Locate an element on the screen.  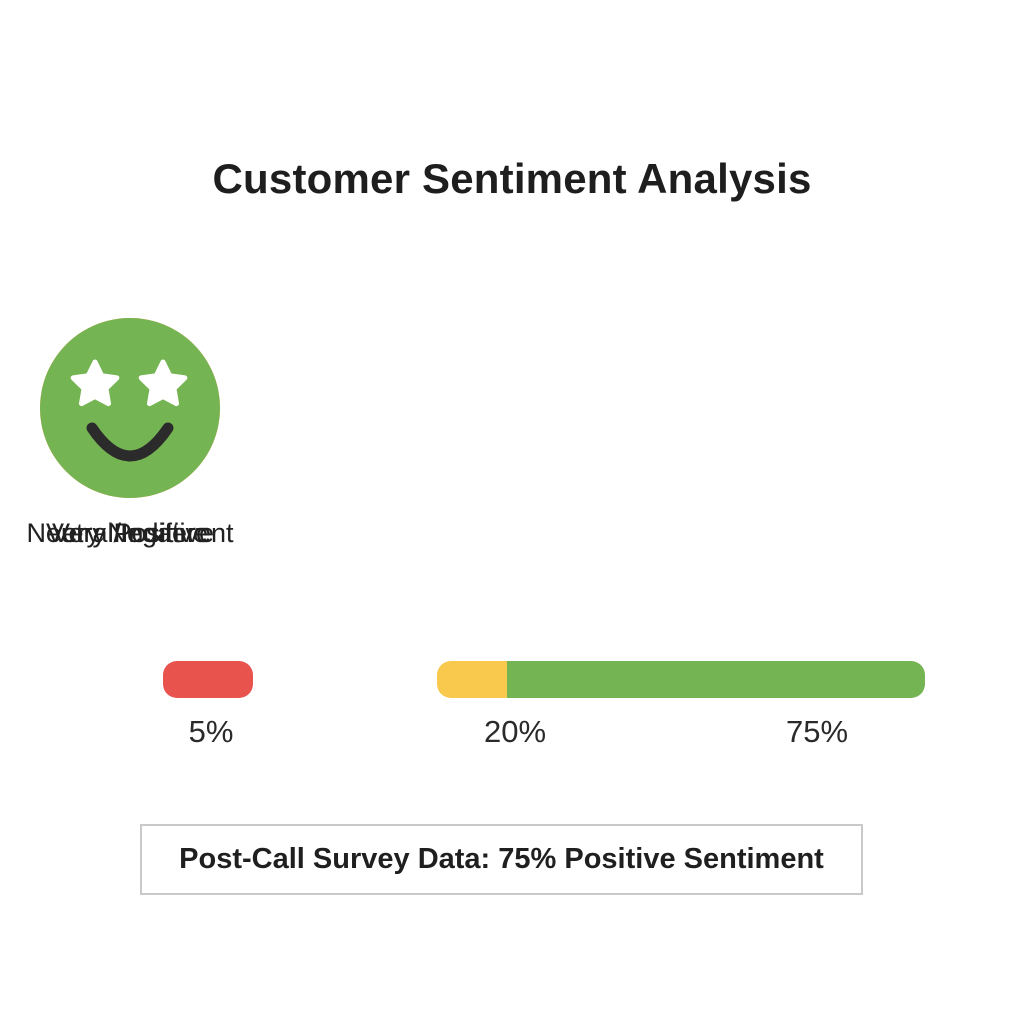
page-title: Customer Sentiment Analysis is located at coordinates (512, 178).